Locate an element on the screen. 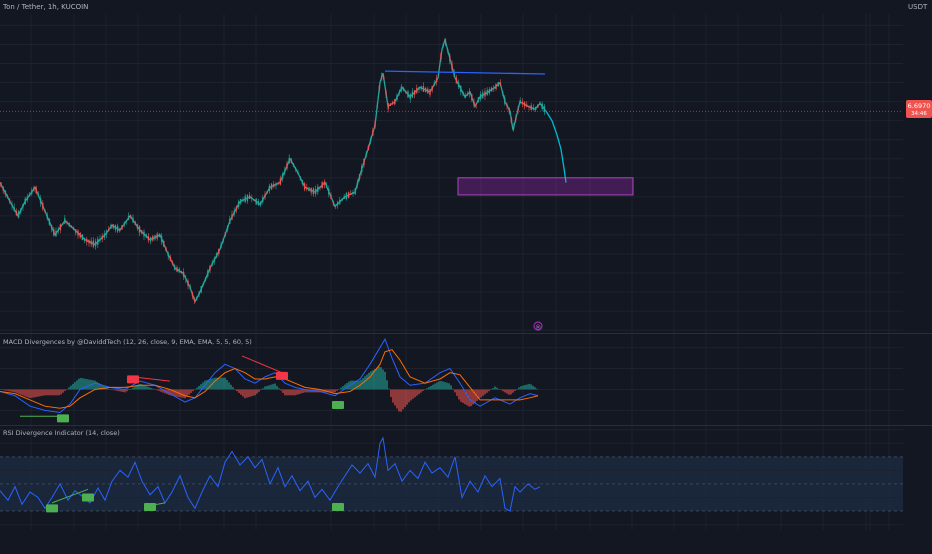 Image resolution: width=932 pixels, height=554 pixels. target-zone-box is located at coordinates (545, 186).